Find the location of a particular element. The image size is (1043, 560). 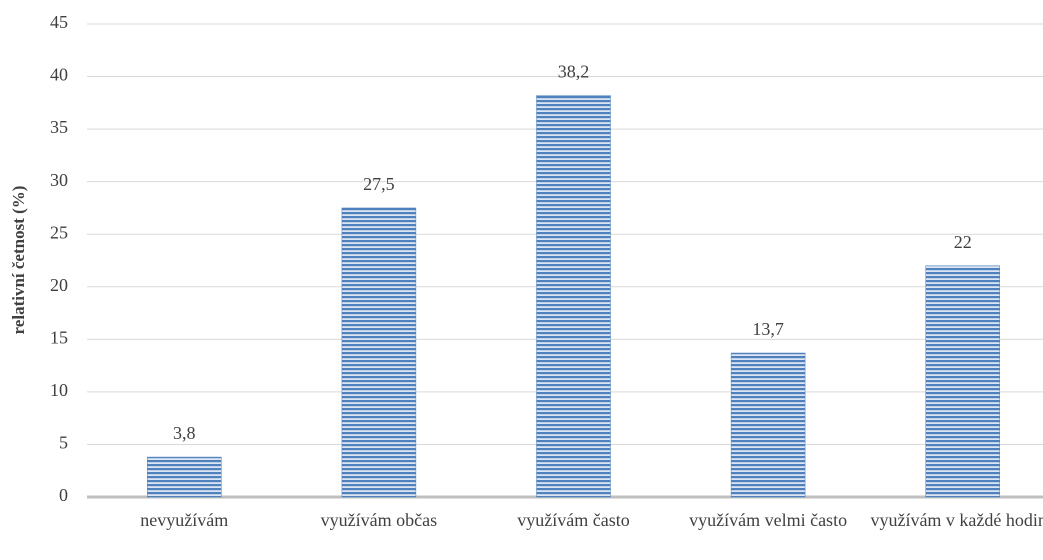

y-tick-label: 15 is located at coordinates (59, 337).